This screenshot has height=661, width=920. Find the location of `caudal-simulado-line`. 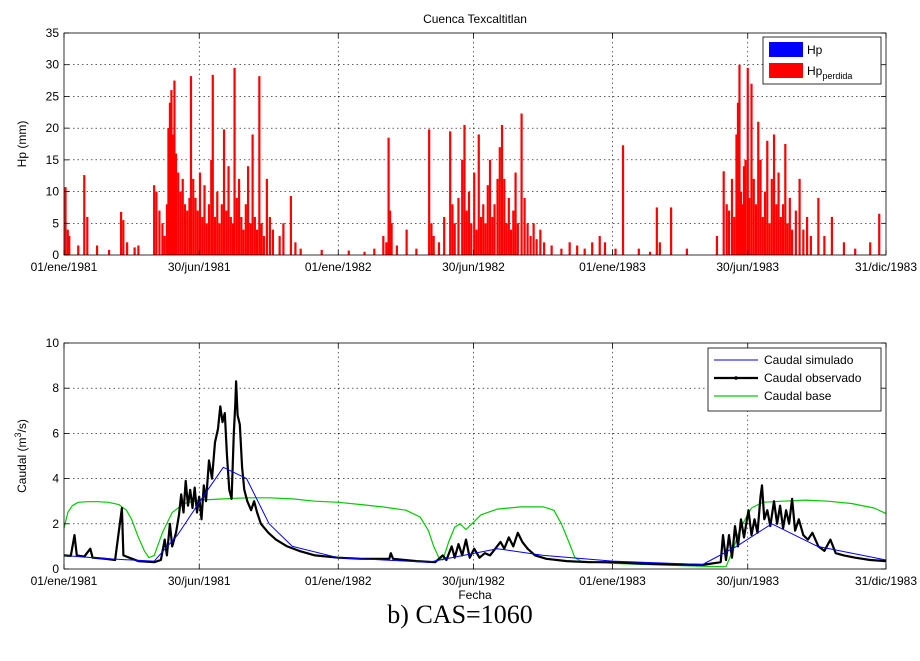

caudal-simulado-line is located at coordinates (475, 515).